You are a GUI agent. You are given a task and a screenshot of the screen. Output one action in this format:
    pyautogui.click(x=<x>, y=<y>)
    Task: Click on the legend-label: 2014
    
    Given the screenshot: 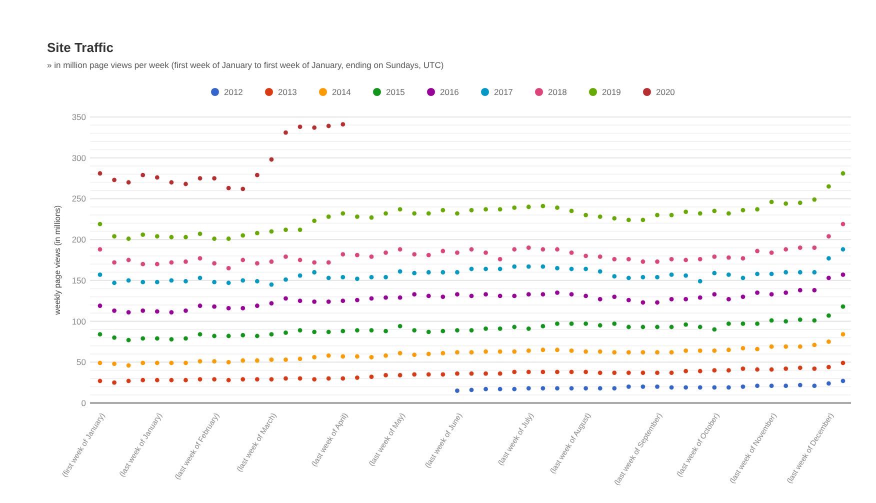 What is the action you would take?
    pyautogui.click(x=342, y=92)
    